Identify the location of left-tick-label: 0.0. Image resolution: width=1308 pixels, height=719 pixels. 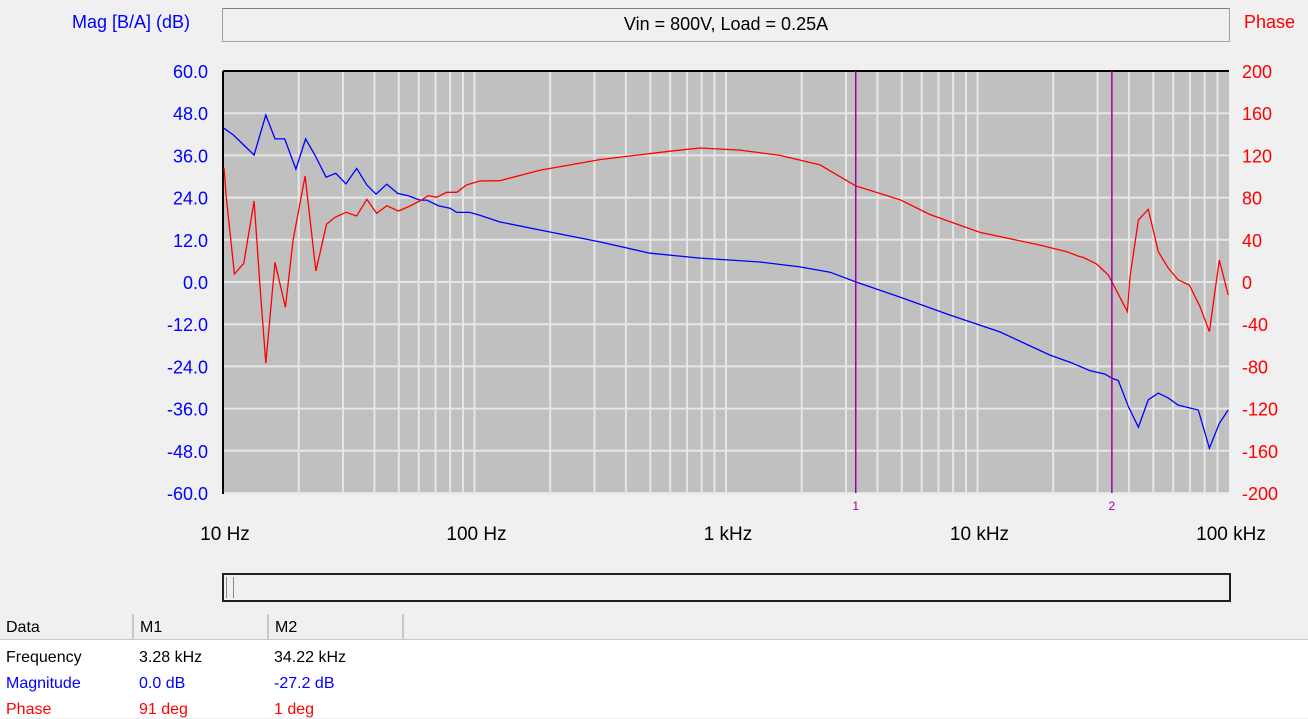
(195, 283).